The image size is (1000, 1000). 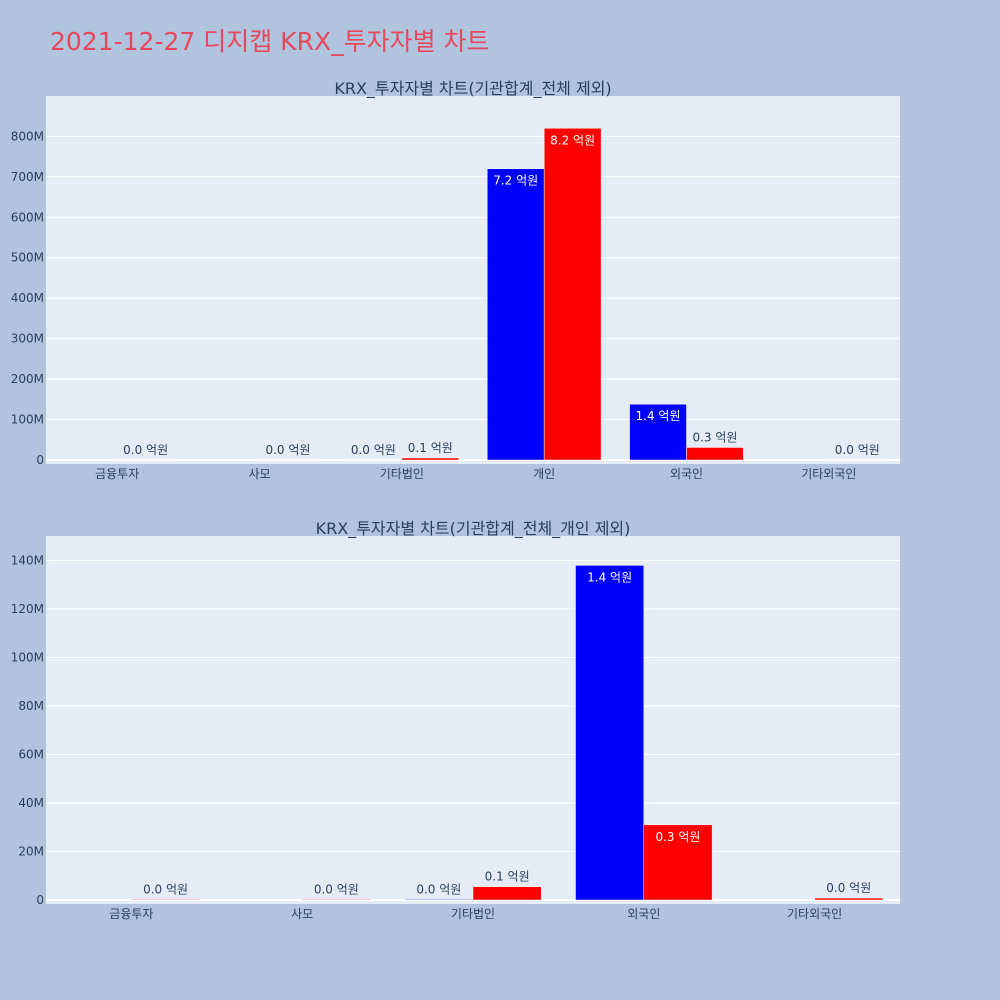 What do you see at coordinates (27, 217) in the screenshot?
I see `y-tick-label: 600M` at bounding box center [27, 217].